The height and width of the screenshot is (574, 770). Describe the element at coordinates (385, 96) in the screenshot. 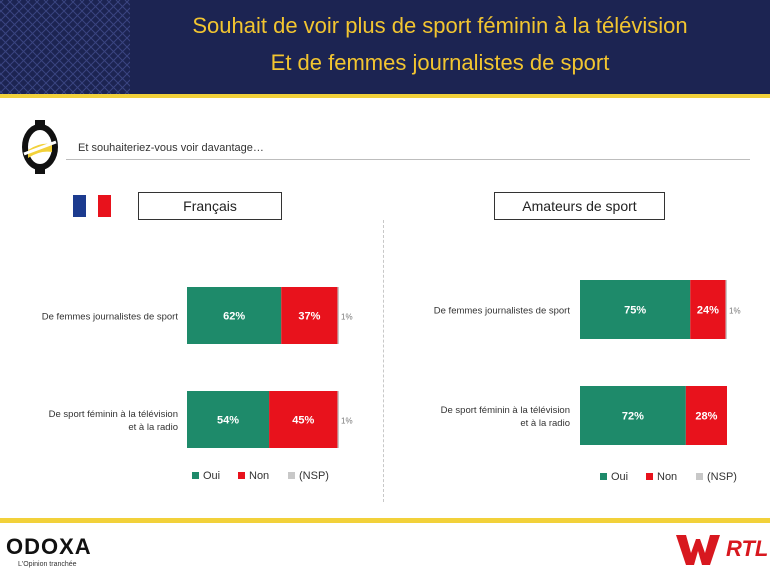

I see `header-accent-bar` at that location.